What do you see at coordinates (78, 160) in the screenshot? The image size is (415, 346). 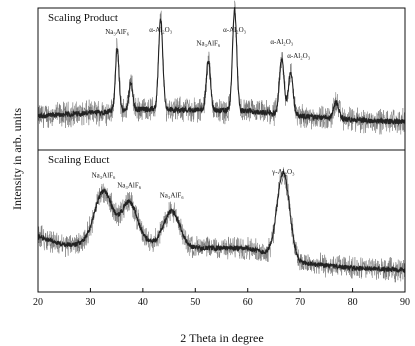 I see `panel-title: Scaling Educt` at bounding box center [78, 160].